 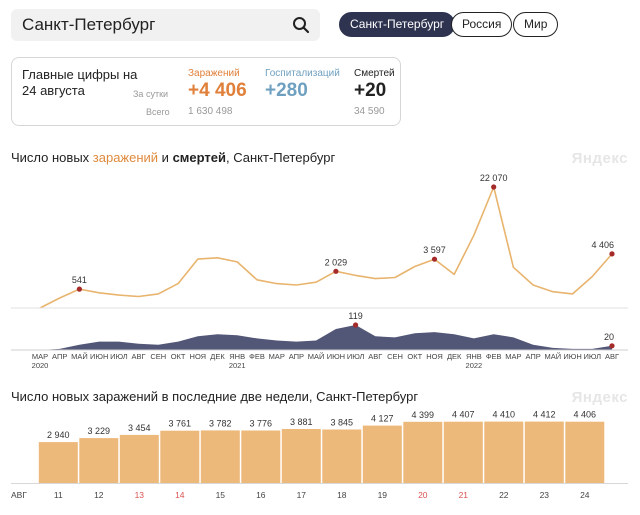 What do you see at coordinates (125, 157) in the screenshot?
I see `main-chart-title-infections: заражений` at bounding box center [125, 157].